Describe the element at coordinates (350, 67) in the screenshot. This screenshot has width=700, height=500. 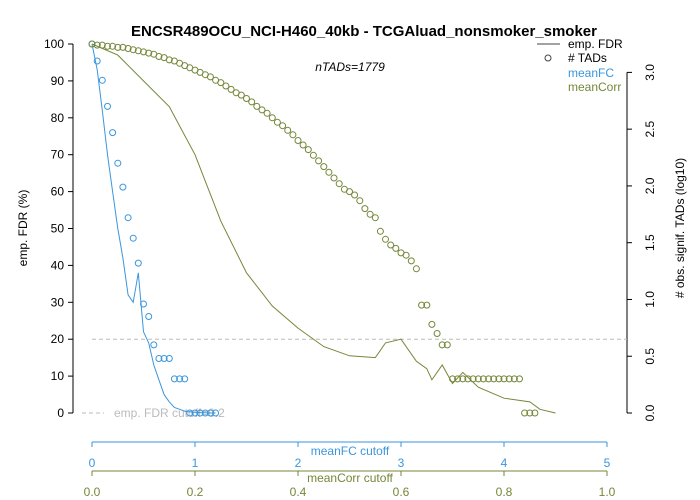
I see `ntads-annotation: nTADs=1779` at that location.